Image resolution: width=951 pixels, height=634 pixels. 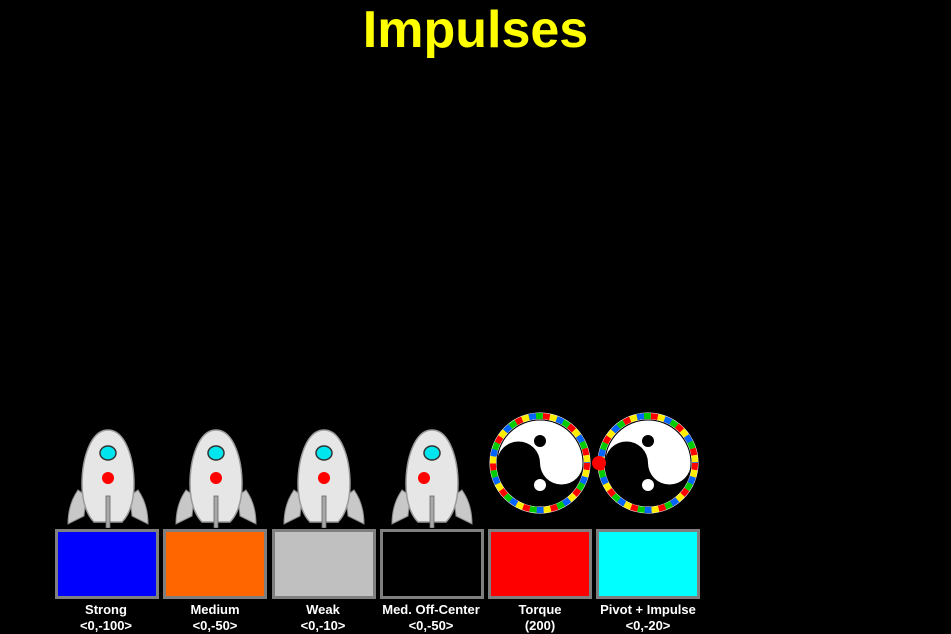 What do you see at coordinates (648, 564) in the screenshot?
I see `button-pivot-impulse` at bounding box center [648, 564].